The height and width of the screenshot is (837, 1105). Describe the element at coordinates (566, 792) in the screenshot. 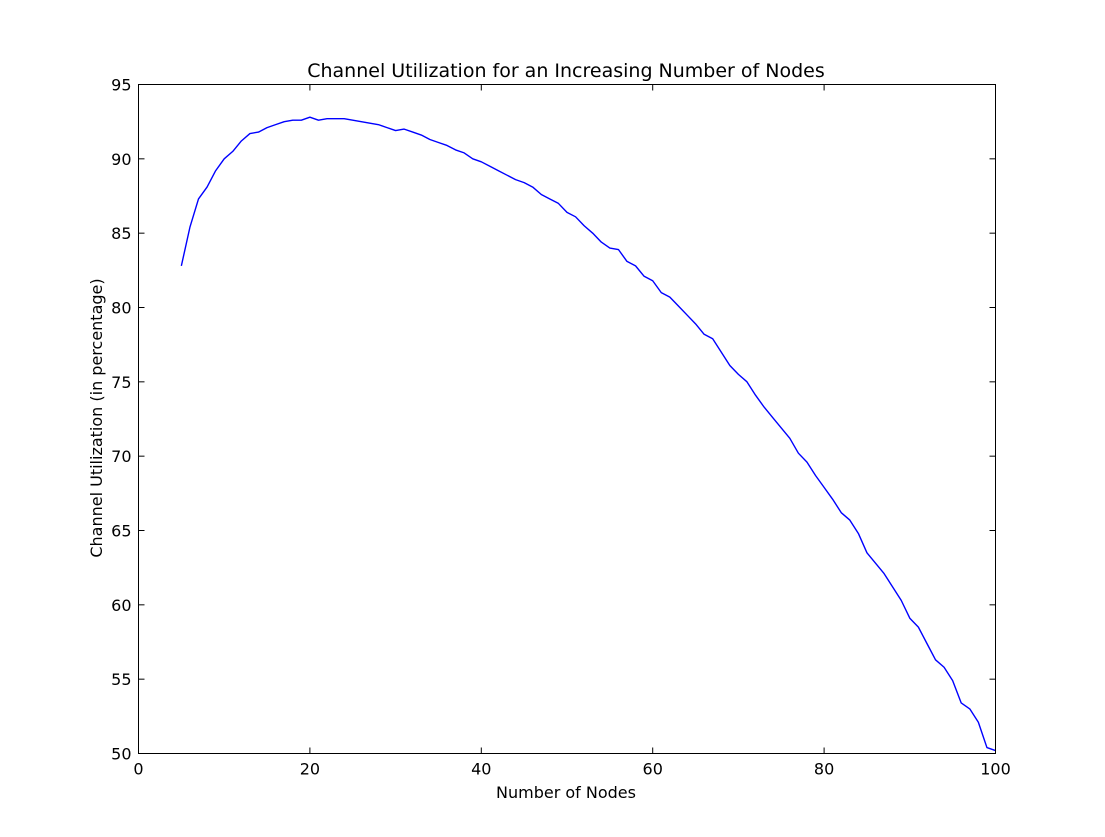

I see `x-axis-title: Number of Nodes` at that location.